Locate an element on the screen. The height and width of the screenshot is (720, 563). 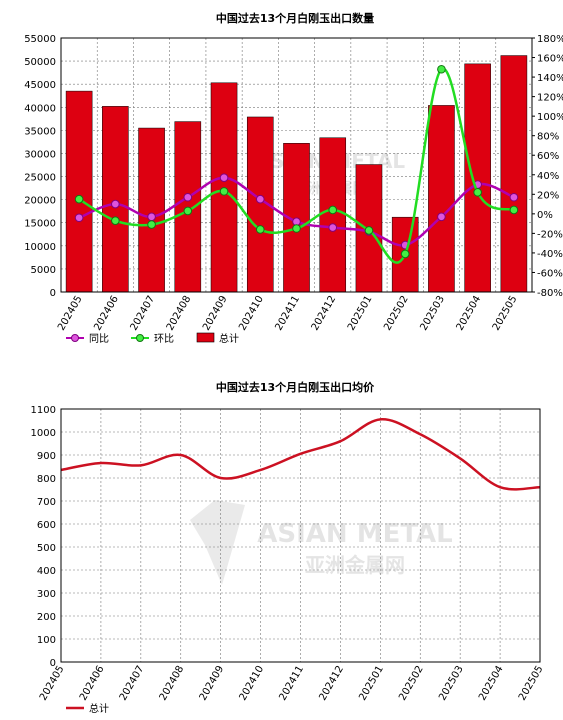
y-tick-label: 1000 is located at coordinates (43, 433).